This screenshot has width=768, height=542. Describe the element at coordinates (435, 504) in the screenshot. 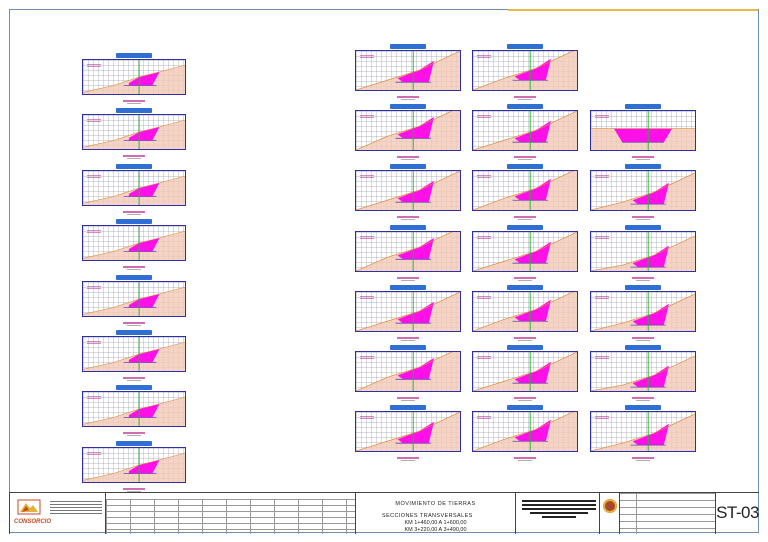

I see `content-heading: MOVIMIENTO DE TIERRAS` at that location.